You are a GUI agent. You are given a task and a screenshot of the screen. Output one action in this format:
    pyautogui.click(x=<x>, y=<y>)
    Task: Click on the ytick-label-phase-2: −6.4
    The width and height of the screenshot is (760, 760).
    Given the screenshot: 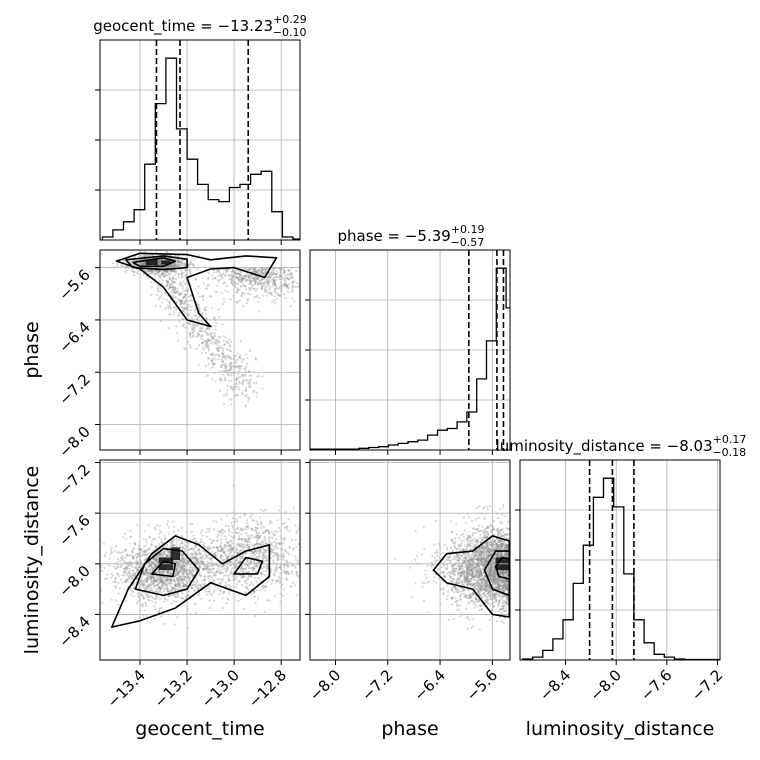 What is the action you would take?
    pyautogui.click(x=74, y=337)
    